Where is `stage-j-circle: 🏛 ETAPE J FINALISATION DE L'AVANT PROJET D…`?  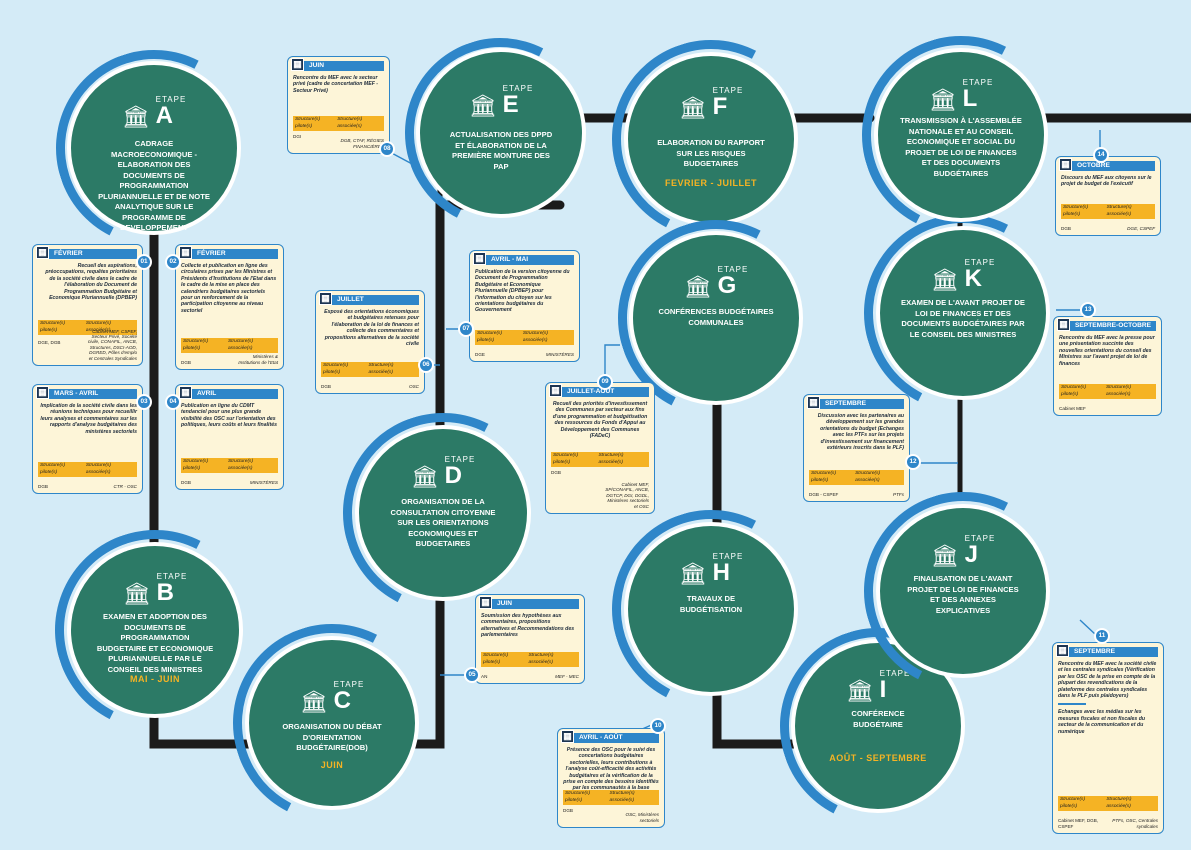
stage-j-circle: 🏛 ETAPE J FINALISATION DE L'AVANT PROJET D… is located at coordinates (963, 591).